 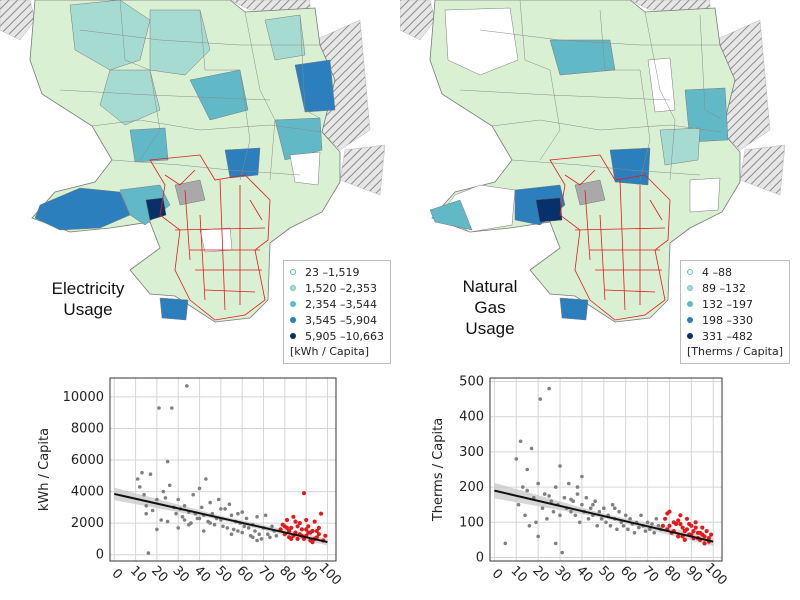 I want to click on map-title-line: Usage, so click(x=490, y=328).